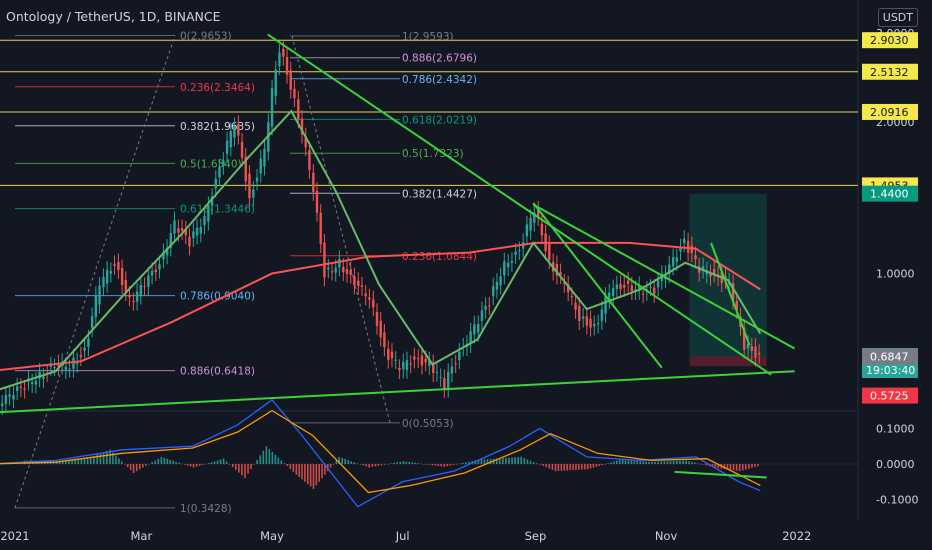 The width and height of the screenshot is (932, 550). I want to click on currency-label: USDT, so click(897, 17).